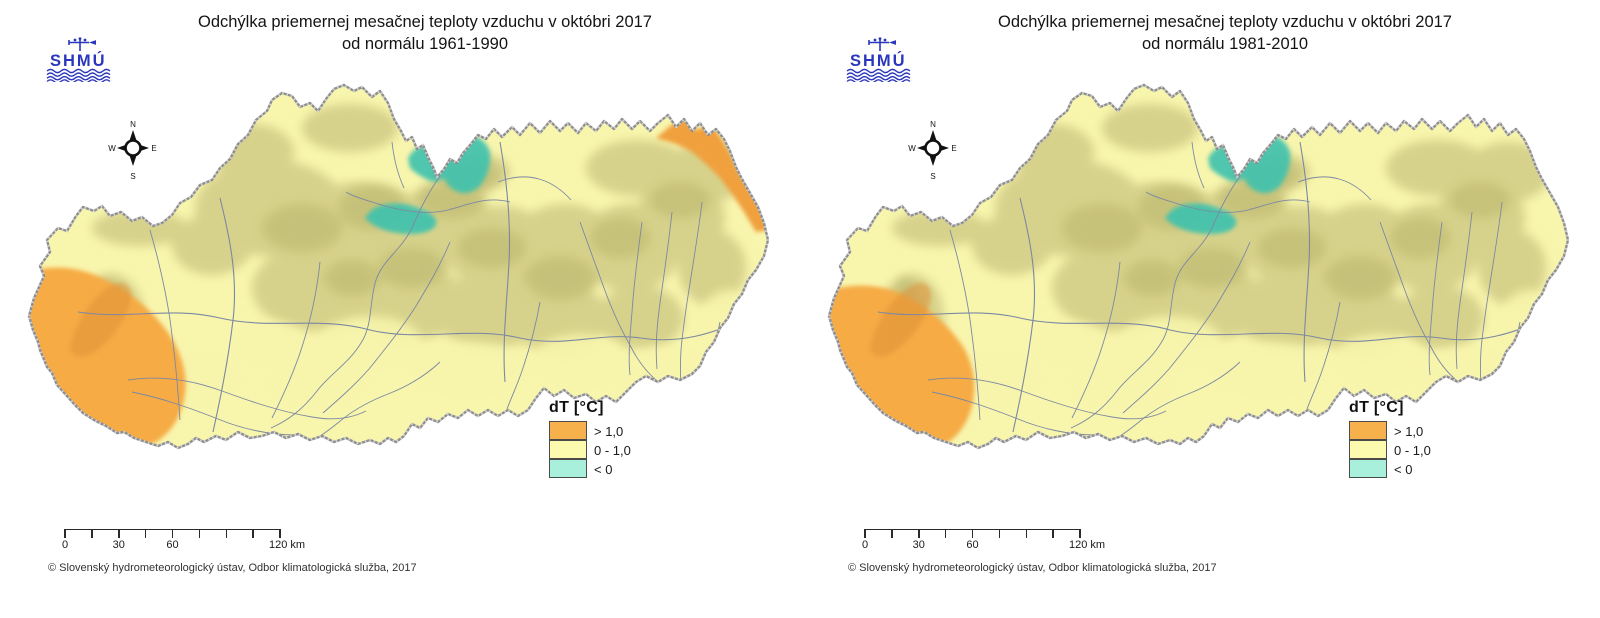  Describe the element at coordinates (425, 44) in the screenshot. I see `map-title-line2: od normálu 1961-1990` at that location.